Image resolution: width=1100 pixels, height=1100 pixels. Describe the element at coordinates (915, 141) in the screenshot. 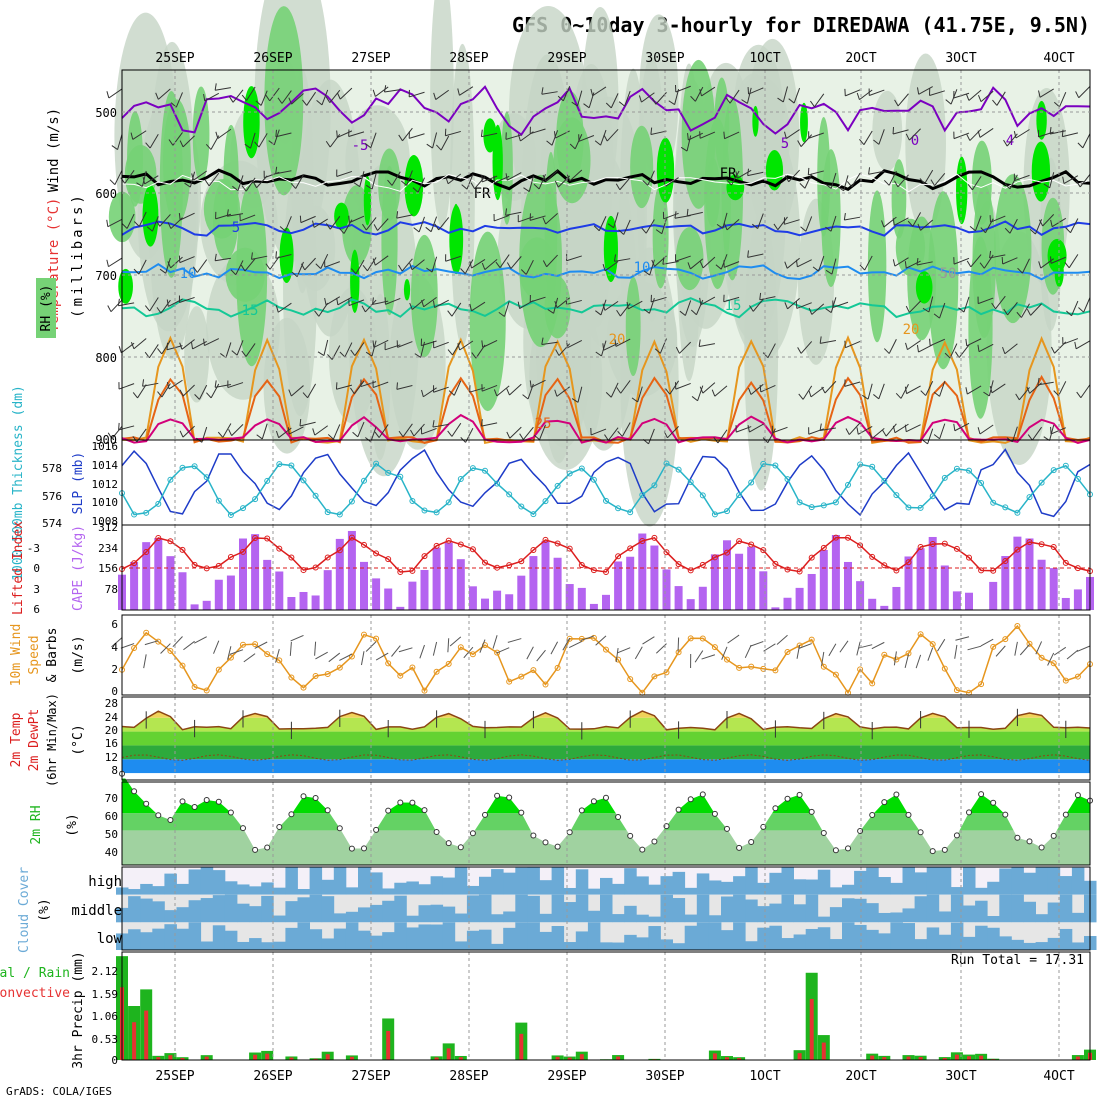

I see `contour-label: 0` at that location.